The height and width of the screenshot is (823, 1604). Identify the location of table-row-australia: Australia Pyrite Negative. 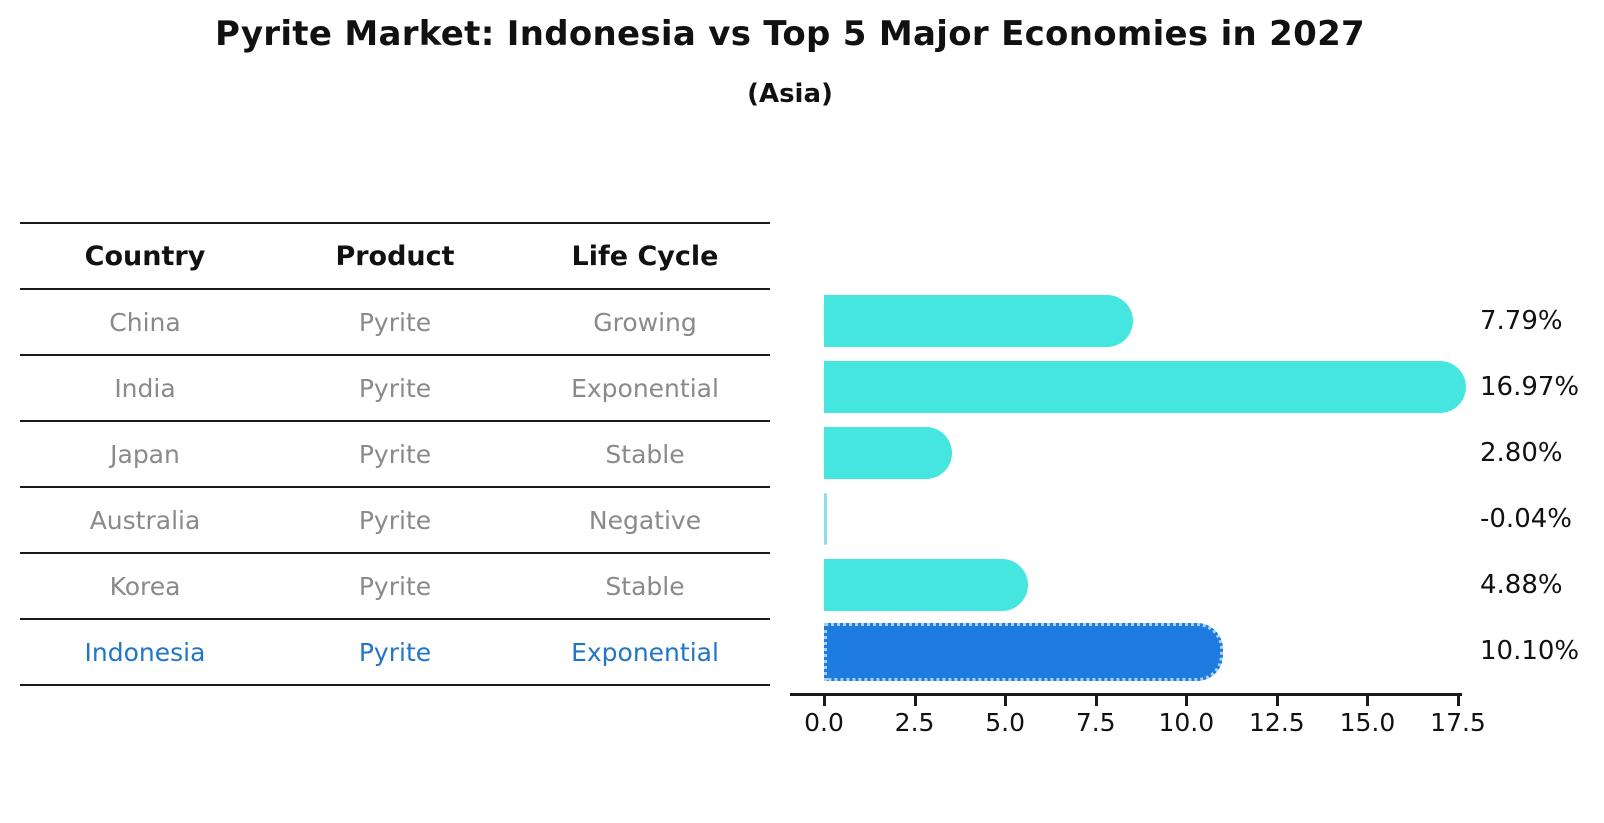
(395, 521).